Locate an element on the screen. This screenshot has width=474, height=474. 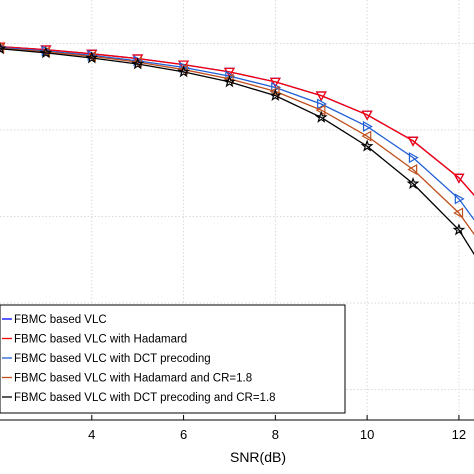
x-tick-label: 6 is located at coordinates (183, 434).